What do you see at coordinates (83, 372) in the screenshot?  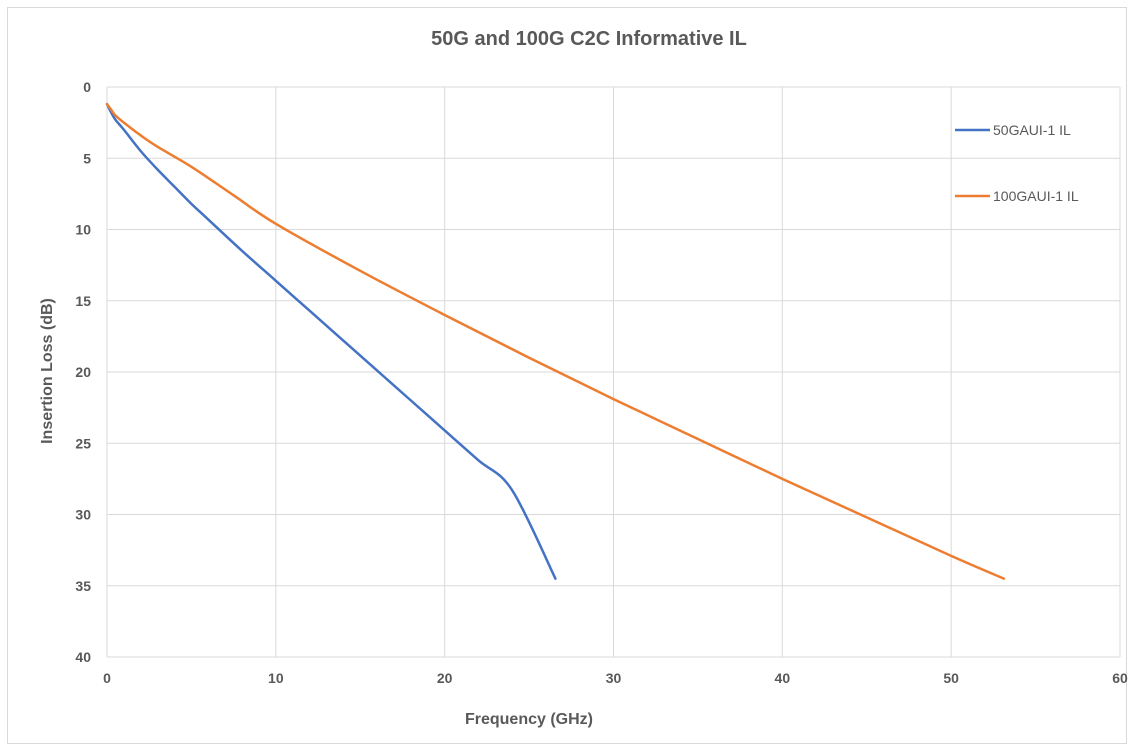 I see `y-tick-label: 20` at bounding box center [83, 372].